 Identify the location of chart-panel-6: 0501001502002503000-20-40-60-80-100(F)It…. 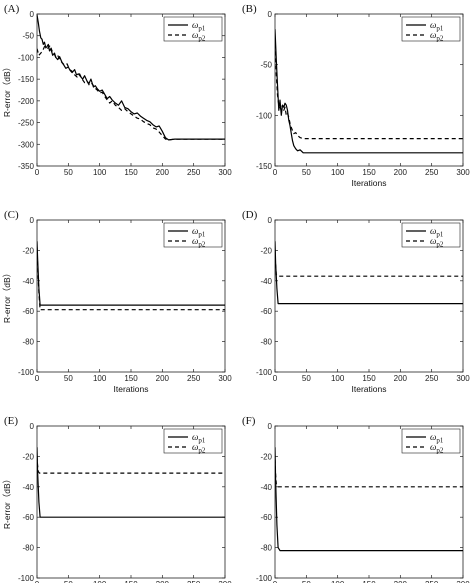
(356, 499).